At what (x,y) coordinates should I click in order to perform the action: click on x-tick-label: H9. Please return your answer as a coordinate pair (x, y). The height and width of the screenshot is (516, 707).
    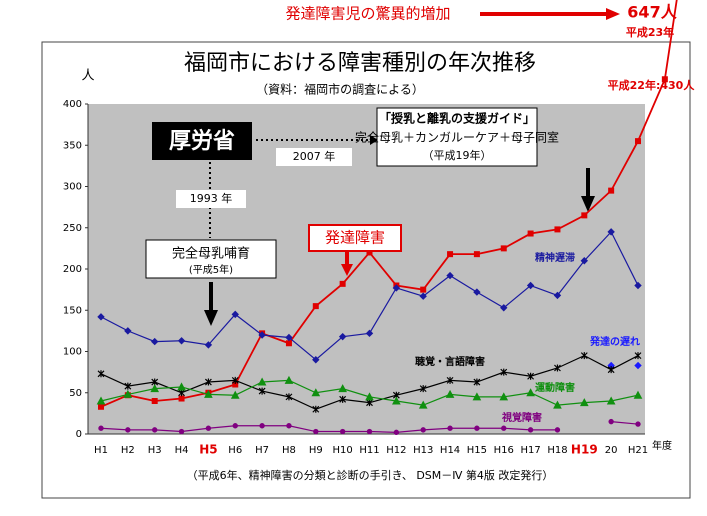
    Looking at the image, I should click on (316, 450).